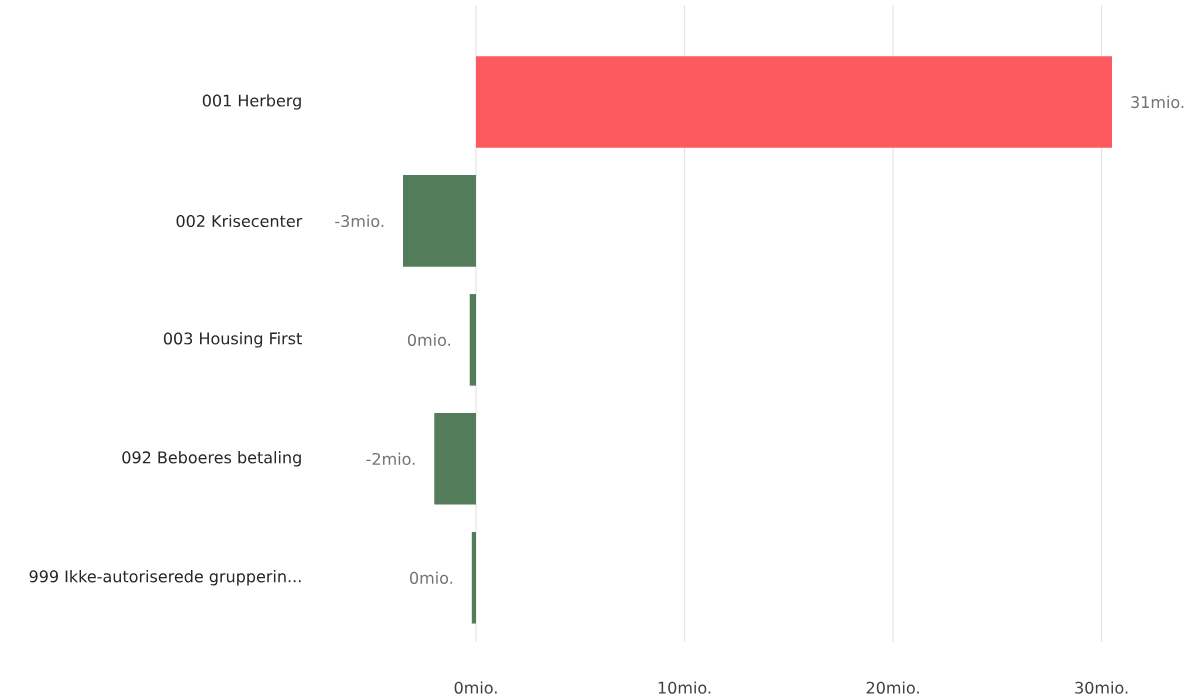  What do you see at coordinates (232, 340) in the screenshot?
I see `y-tick-label: 003 Housing First` at bounding box center [232, 340].